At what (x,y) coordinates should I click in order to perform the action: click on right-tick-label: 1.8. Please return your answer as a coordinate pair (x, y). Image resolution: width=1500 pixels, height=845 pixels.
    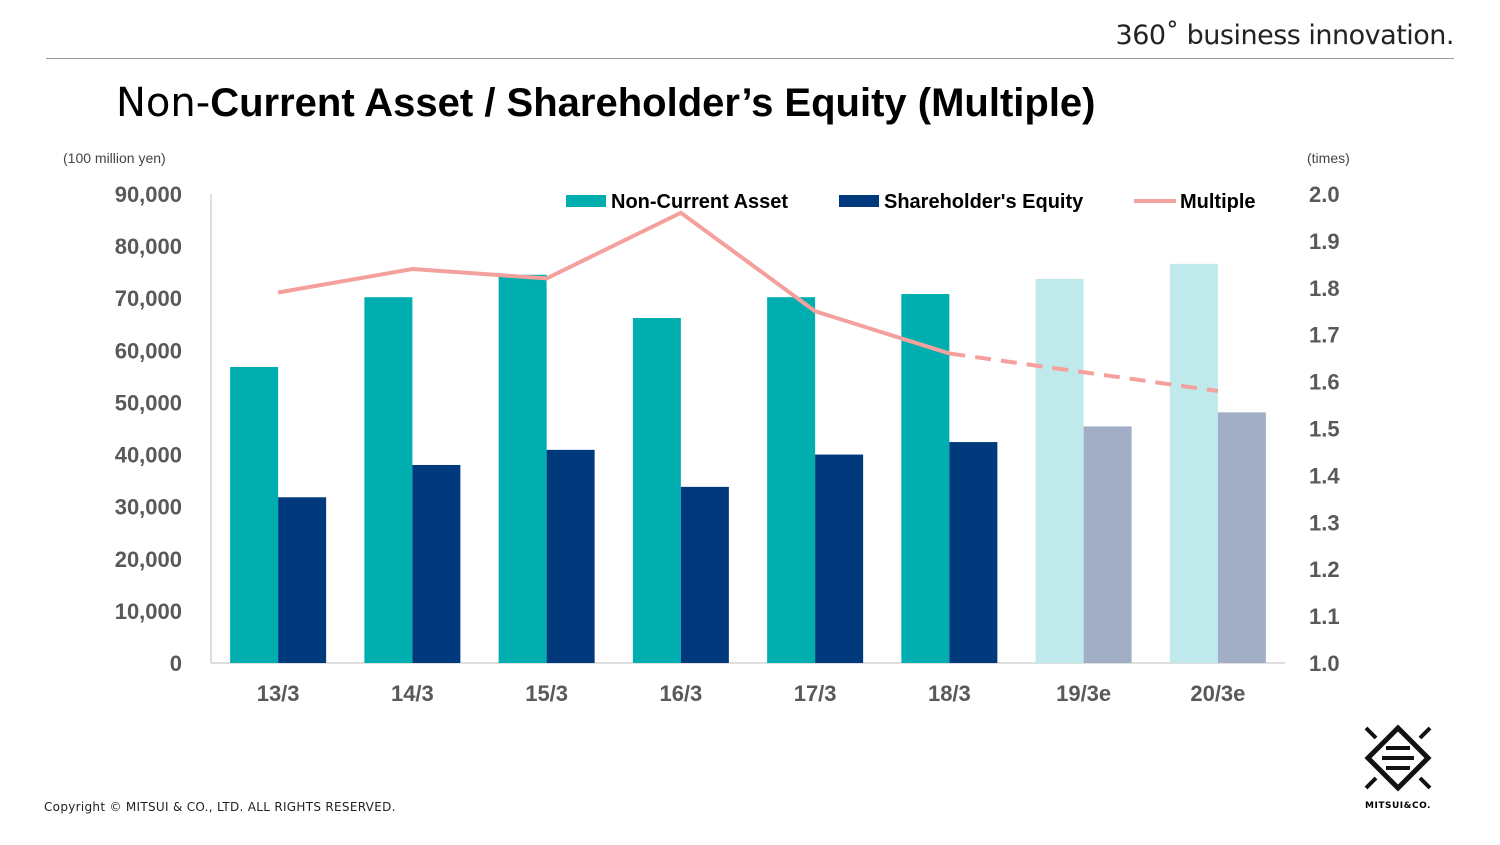
    Looking at the image, I should click on (1324, 288).